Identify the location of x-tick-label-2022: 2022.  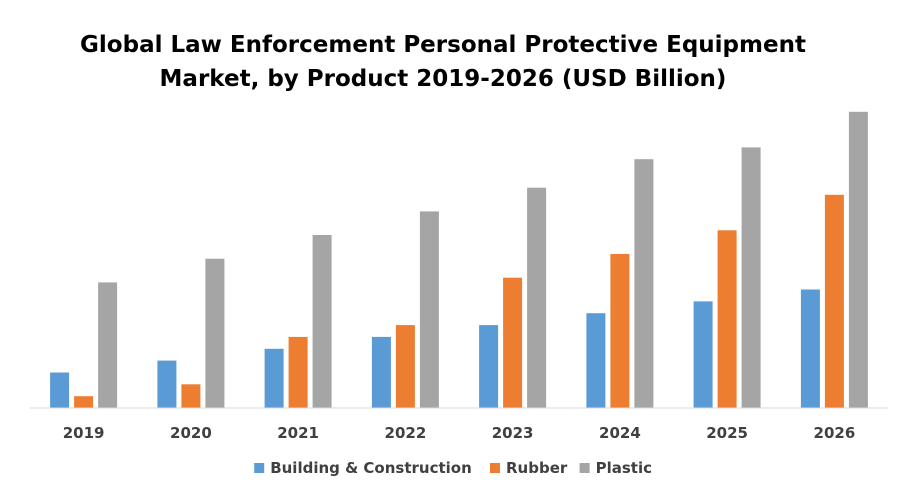
(406, 433).